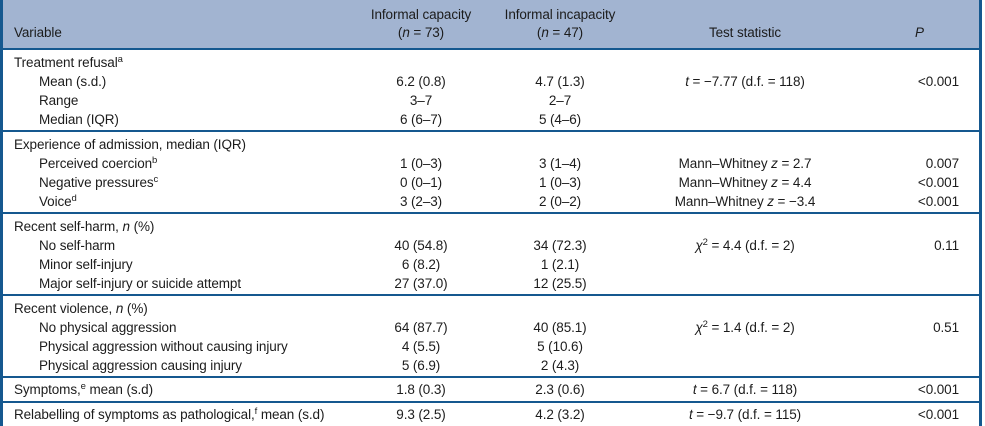  What do you see at coordinates (73, 81) in the screenshot?
I see `cell-variable: Mean (s.d.)` at bounding box center [73, 81].